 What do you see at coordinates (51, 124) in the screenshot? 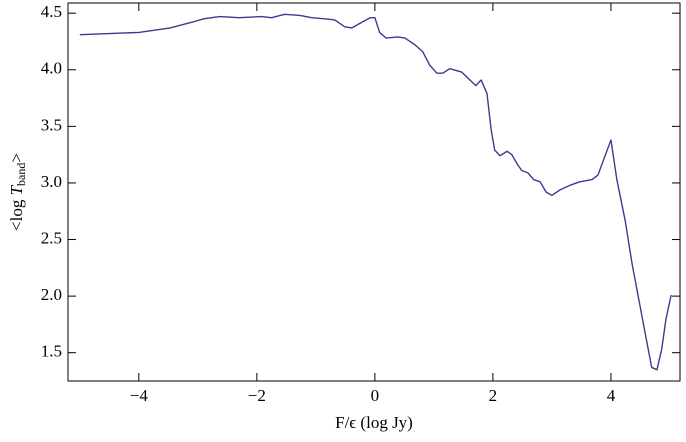
I see `y-tick-label: 3.5` at bounding box center [51, 124].